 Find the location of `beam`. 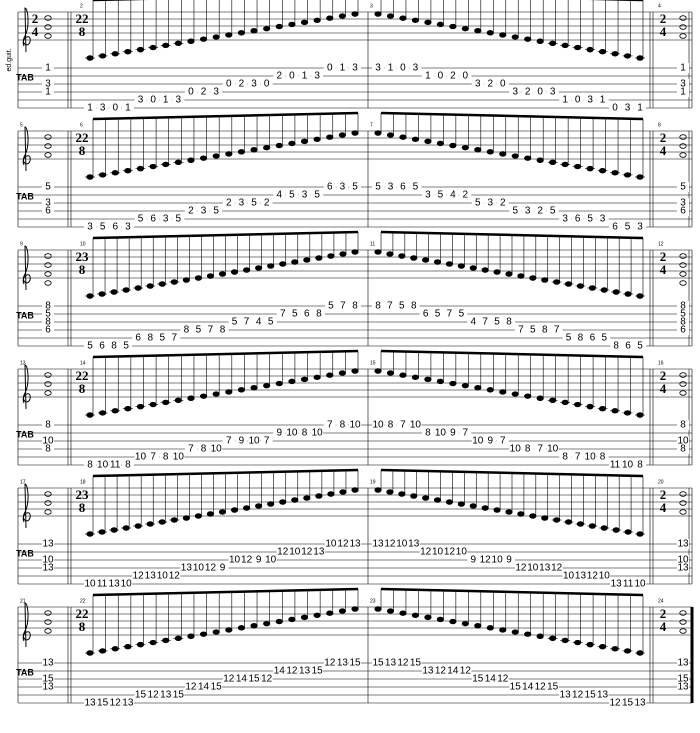

beam is located at coordinates (225, 354).